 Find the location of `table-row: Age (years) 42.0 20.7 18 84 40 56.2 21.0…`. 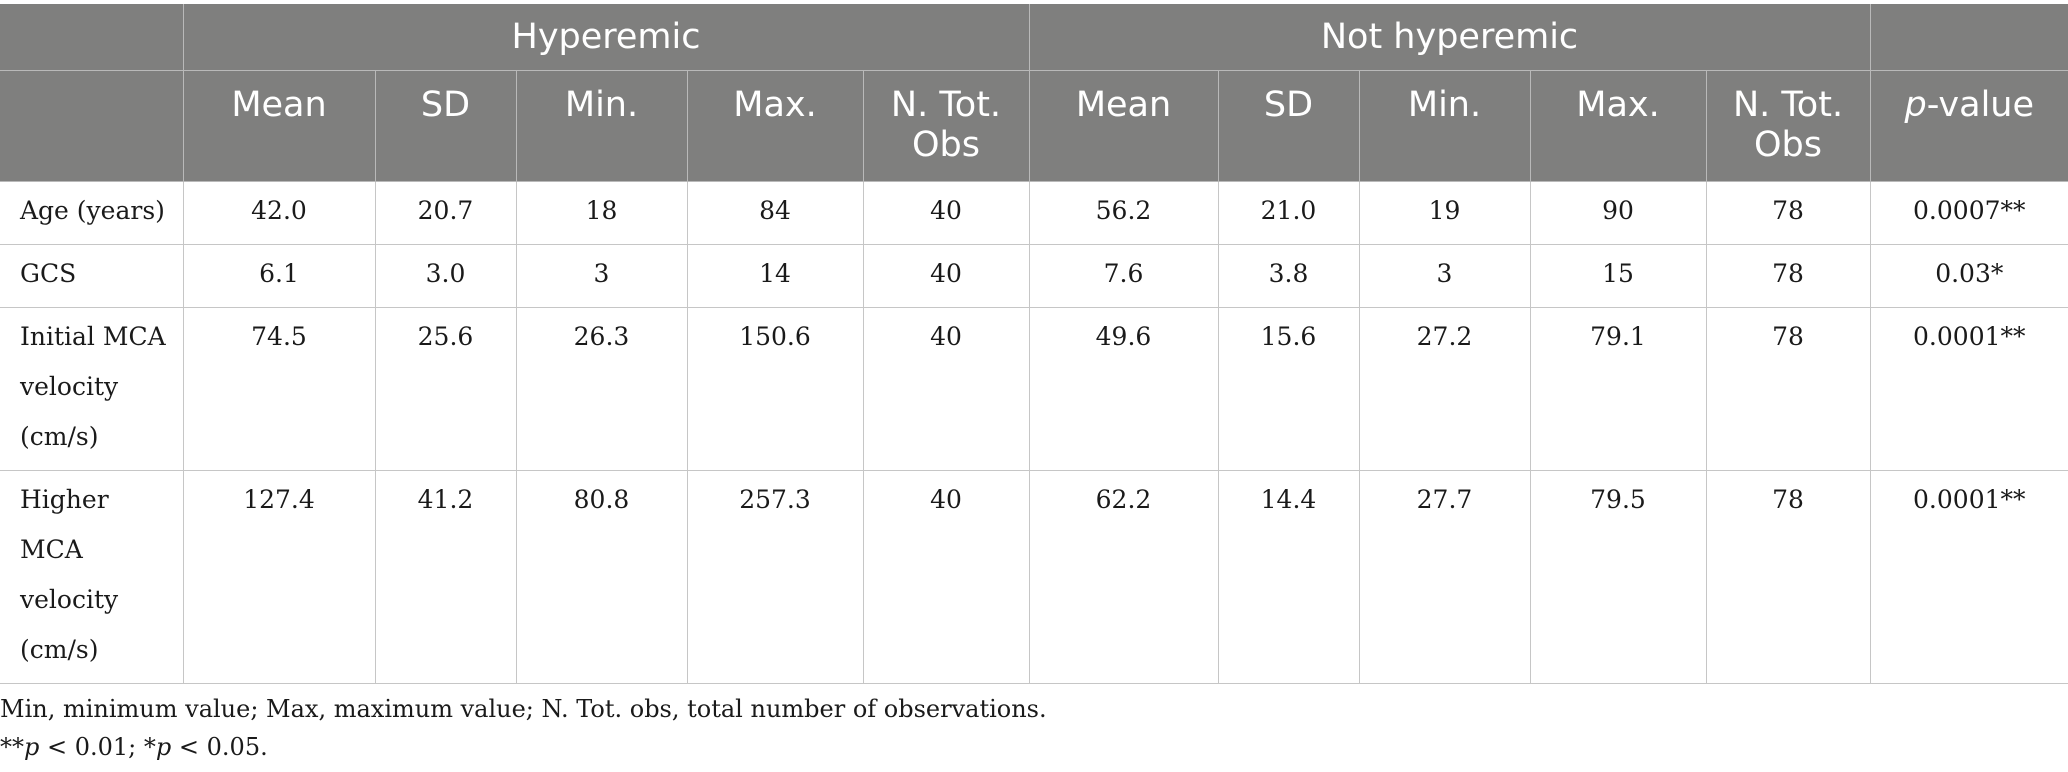

table-row: Age (years) 42.0 20.7 18 84 40 56.2 21.0… is located at coordinates (1034, 213).